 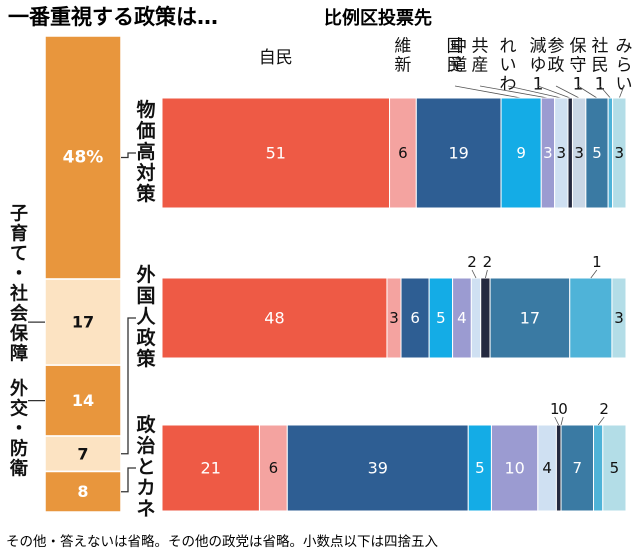 I want to click on party-header-8: 保, so click(x=578, y=47).